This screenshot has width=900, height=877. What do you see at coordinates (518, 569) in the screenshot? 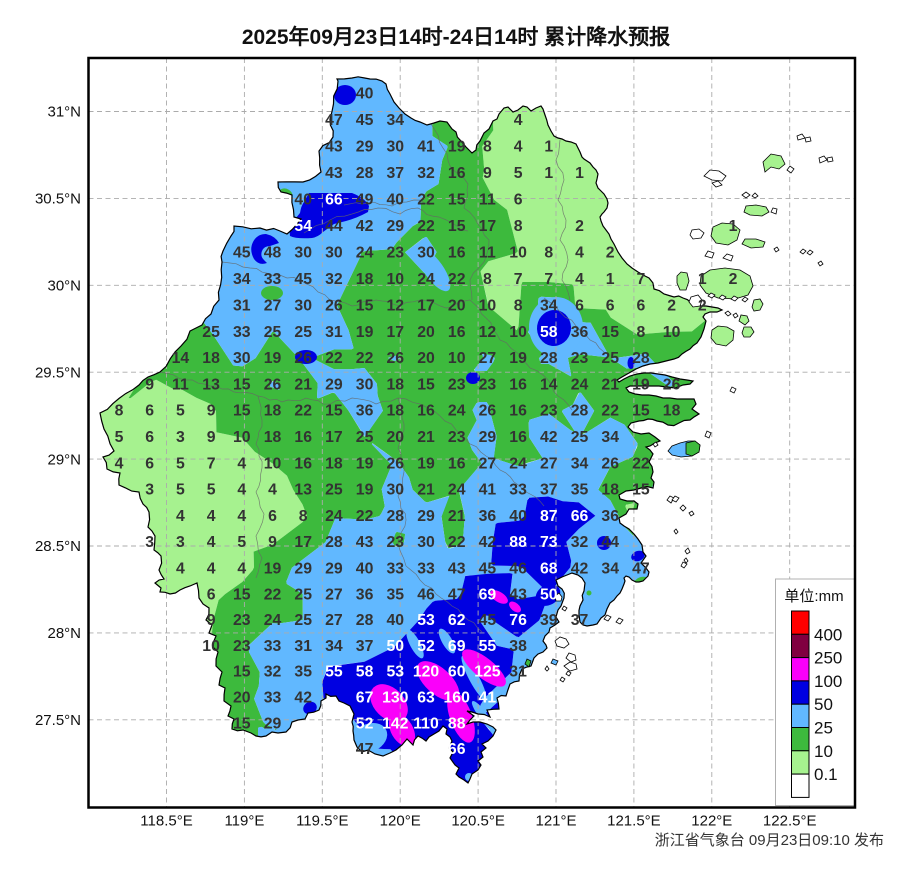
I see `svg-text: 46` at bounding box center [518, 569].